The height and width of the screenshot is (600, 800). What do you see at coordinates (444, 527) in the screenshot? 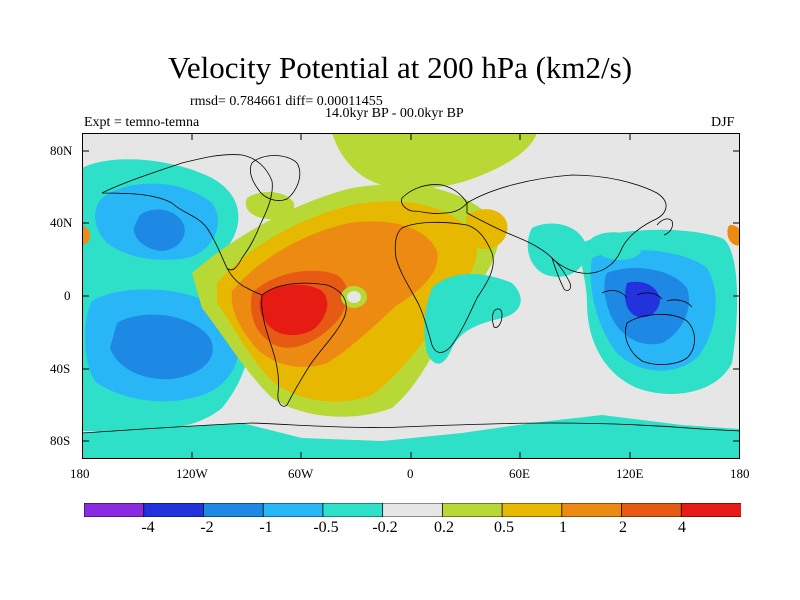
I see `colorbar-label-pos02: 0.2` at bounding box center [444, 527].